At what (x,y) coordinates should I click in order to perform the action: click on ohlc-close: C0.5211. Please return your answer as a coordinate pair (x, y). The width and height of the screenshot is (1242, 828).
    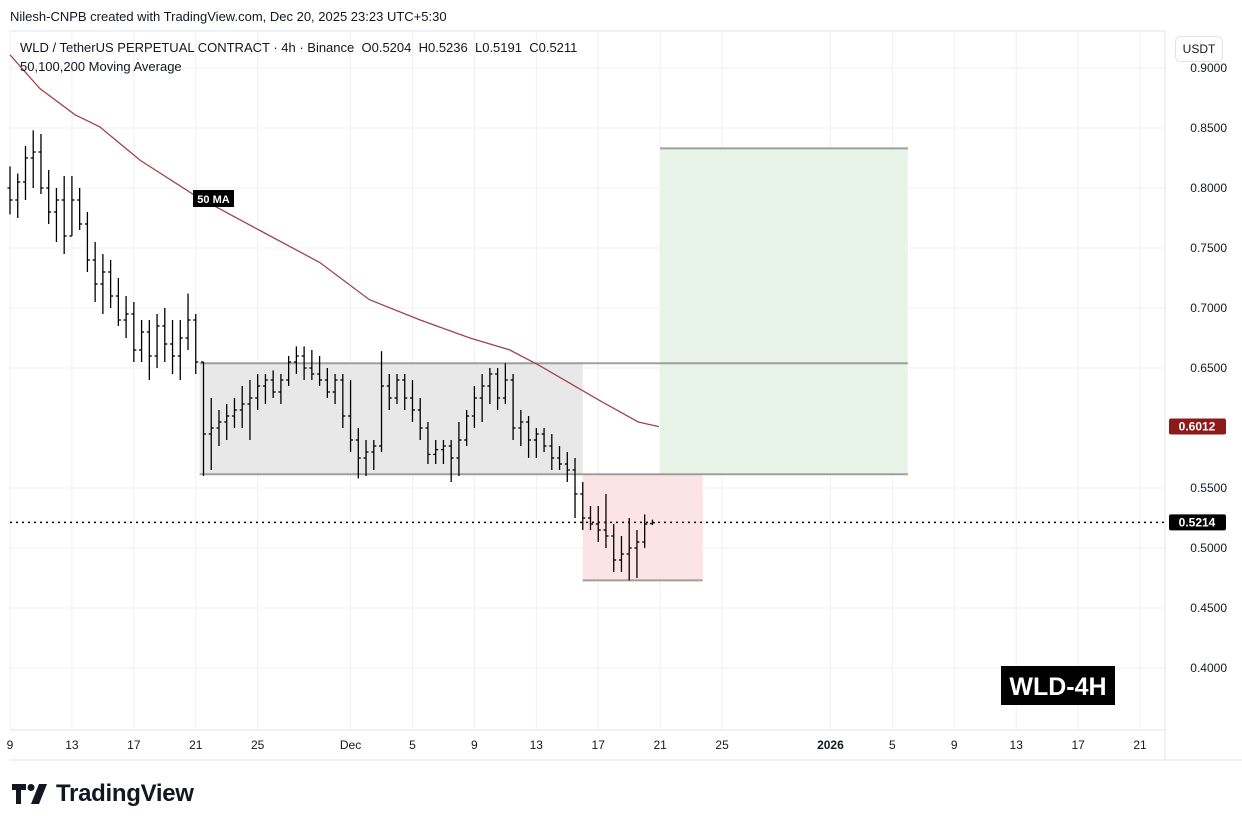
    Looking at the image, I should click on (553, 47).